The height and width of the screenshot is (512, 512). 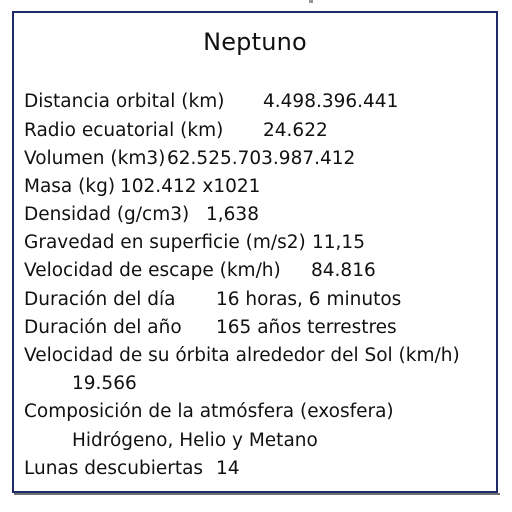 I want to click on value-gravity: 11,15, so click(x=338, y=242).